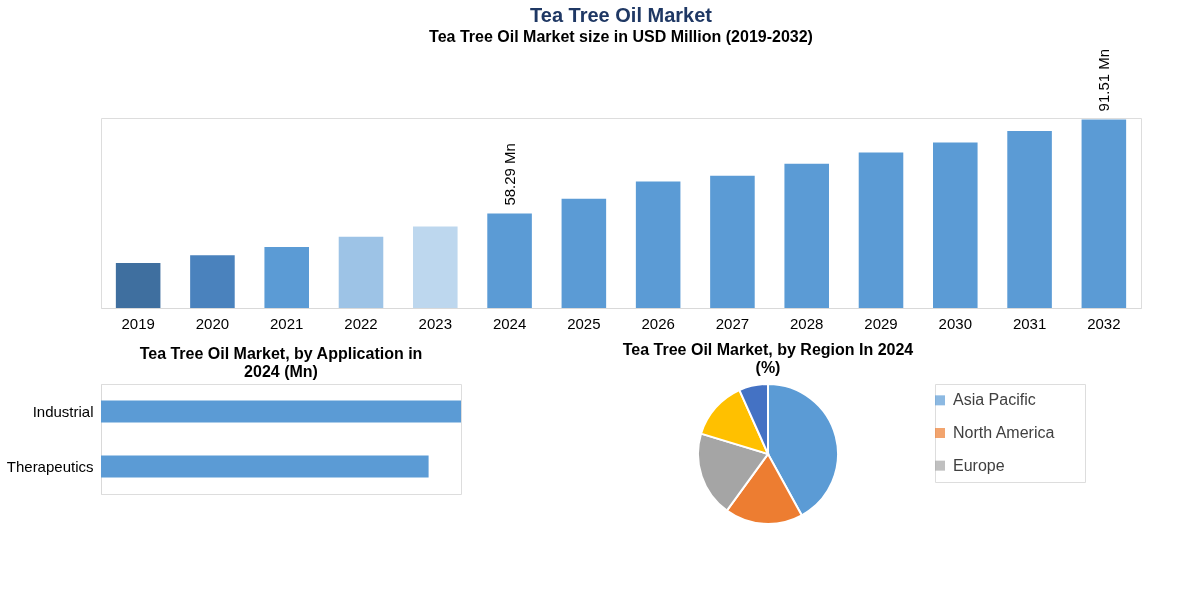 Image resolution: width=1200 pixels, height=600 pixels. What do you see at coordinates (361, 323) in the screenshot?
I see `x-tick-label: 2022` at bounding box center [361, 323].